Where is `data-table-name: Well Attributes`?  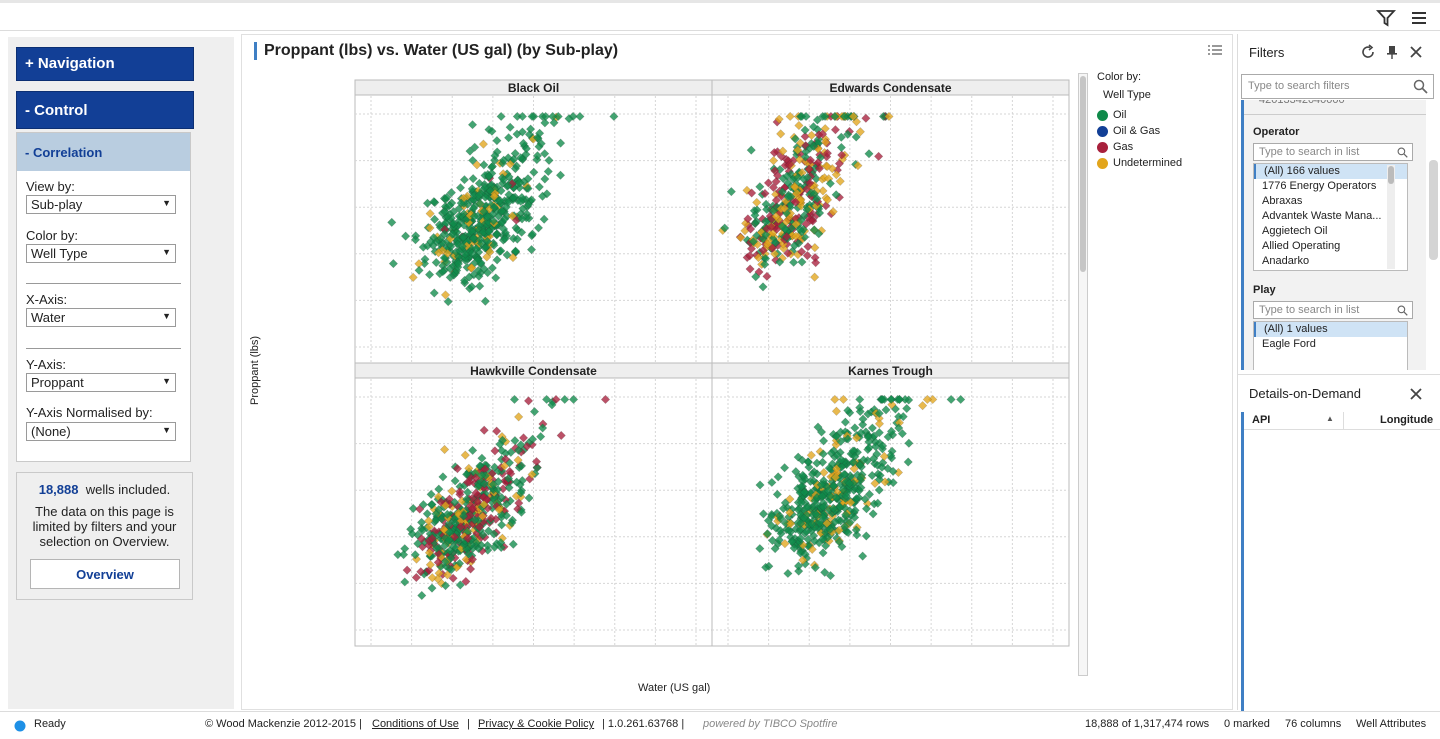 data-table-name: Well Attributes is located at coordinates (1391, 724).